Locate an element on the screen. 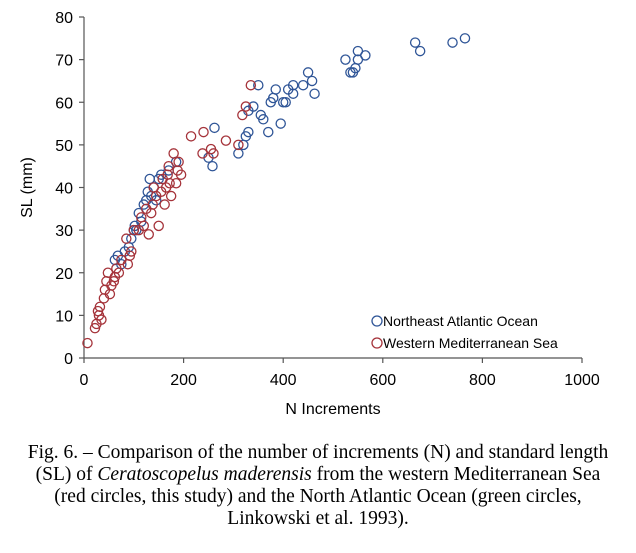 The height and width of the screenshot is (553, 636). y-tick-label: 20 is located at coordinates (64, 274).